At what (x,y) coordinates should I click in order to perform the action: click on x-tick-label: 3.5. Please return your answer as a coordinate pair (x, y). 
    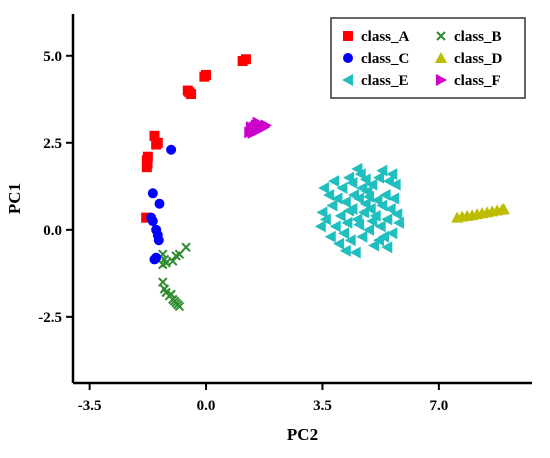
    Looking at the image, I should click on (322, 406).